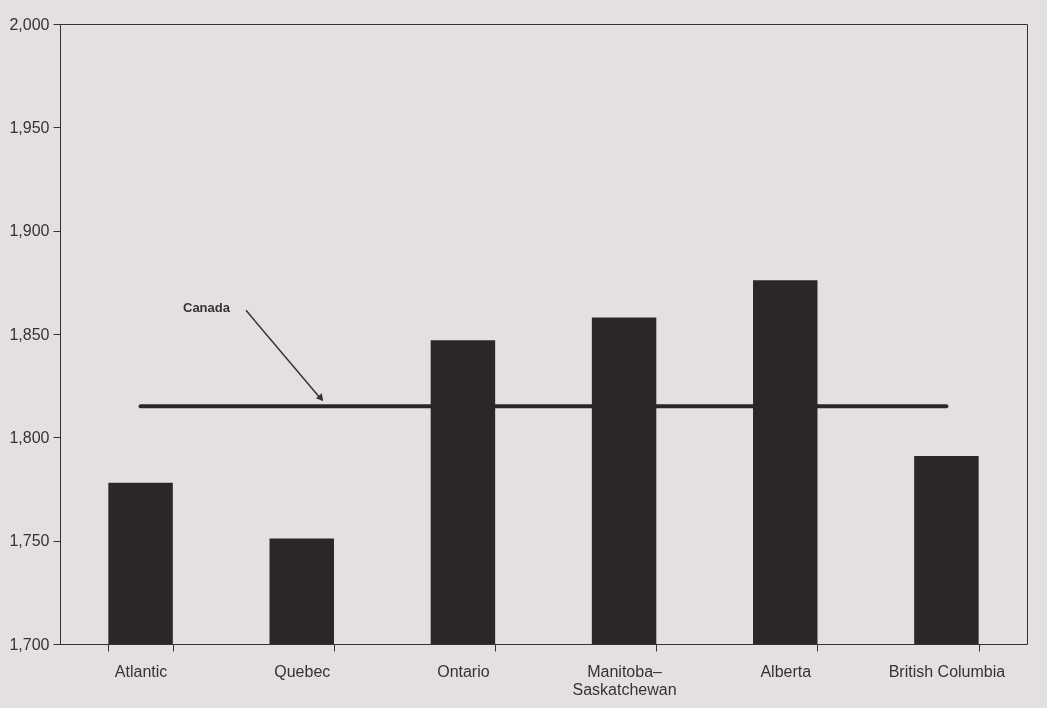 This screenshot has height=708, width=1047. Describe the element at coordinates (29, 127) in the screenshot. I see `y-tick-label: 1,950` at that location.